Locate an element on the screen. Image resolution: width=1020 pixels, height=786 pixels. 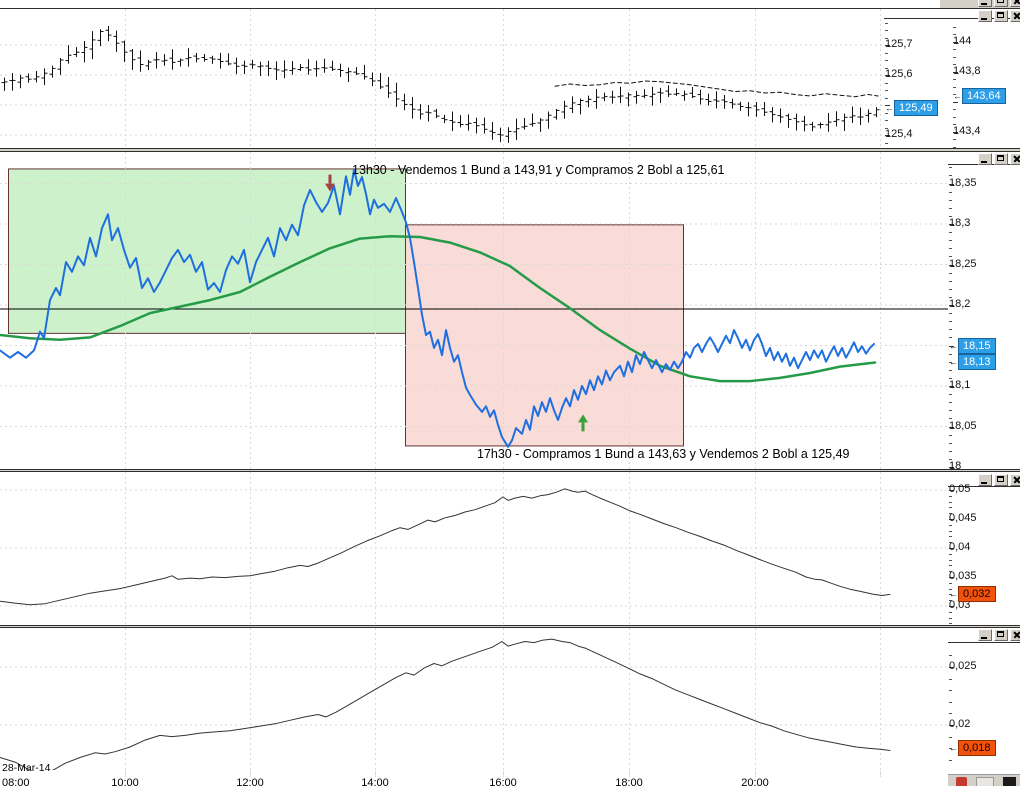
y-axis-bund: 143,4 143,8 144 ← 143,64 is located at coordinates (986, 78).